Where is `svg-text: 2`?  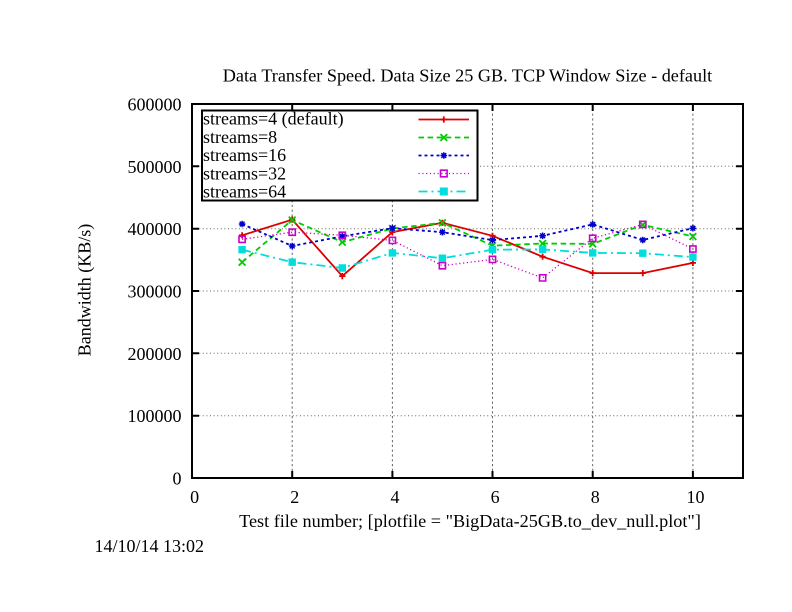 svg-text: 2 is located at coordinates (294, 497).